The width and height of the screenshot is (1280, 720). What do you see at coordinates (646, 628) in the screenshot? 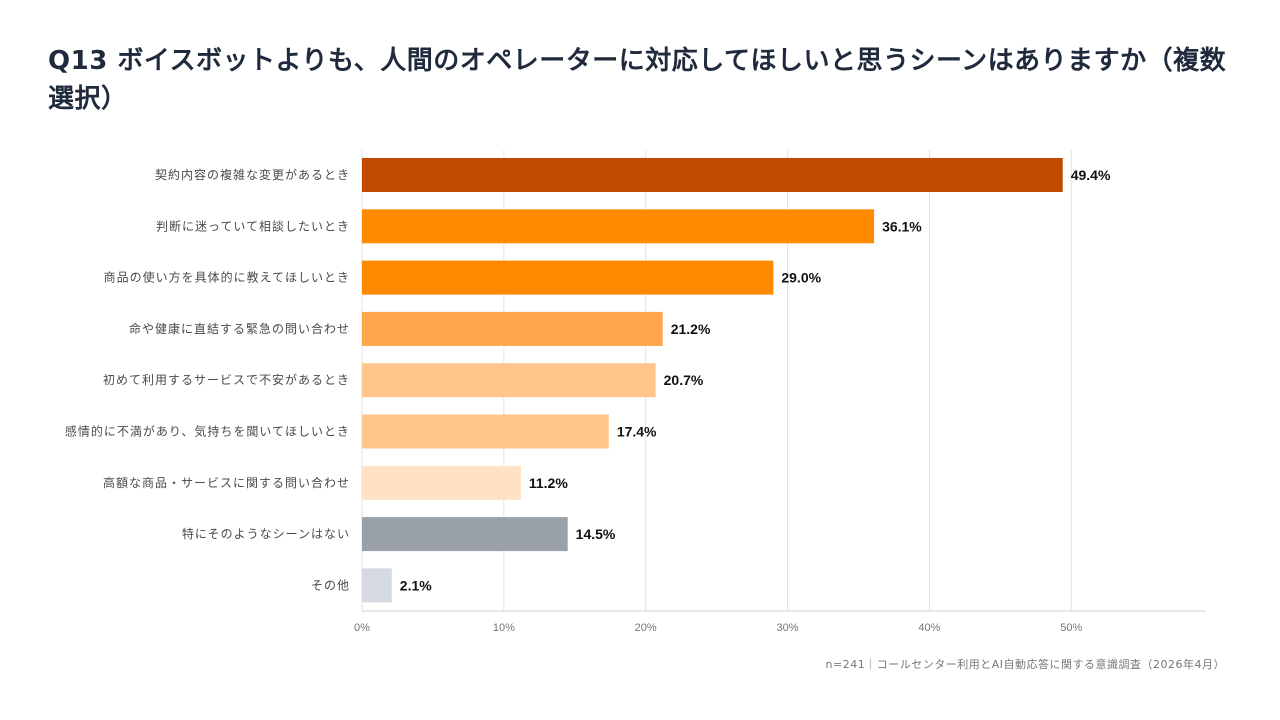
I see `x-tick-label: 20%` at bounding box center [646, 628].